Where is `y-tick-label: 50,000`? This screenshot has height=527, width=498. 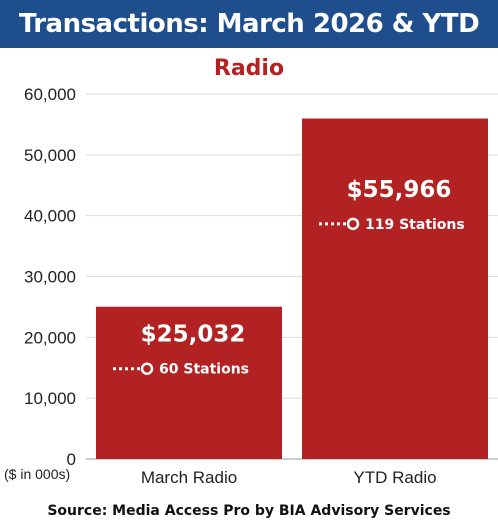
y-tick-label: 50,000 is located at coordinates (50, 155).